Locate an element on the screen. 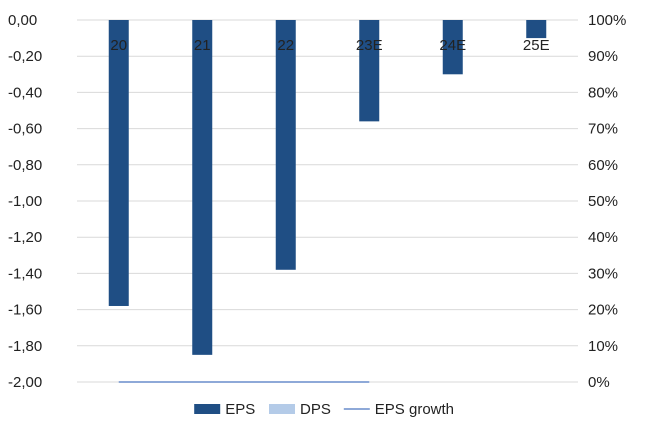  right-tick-label: 60% is located at coordinates (603, 165).